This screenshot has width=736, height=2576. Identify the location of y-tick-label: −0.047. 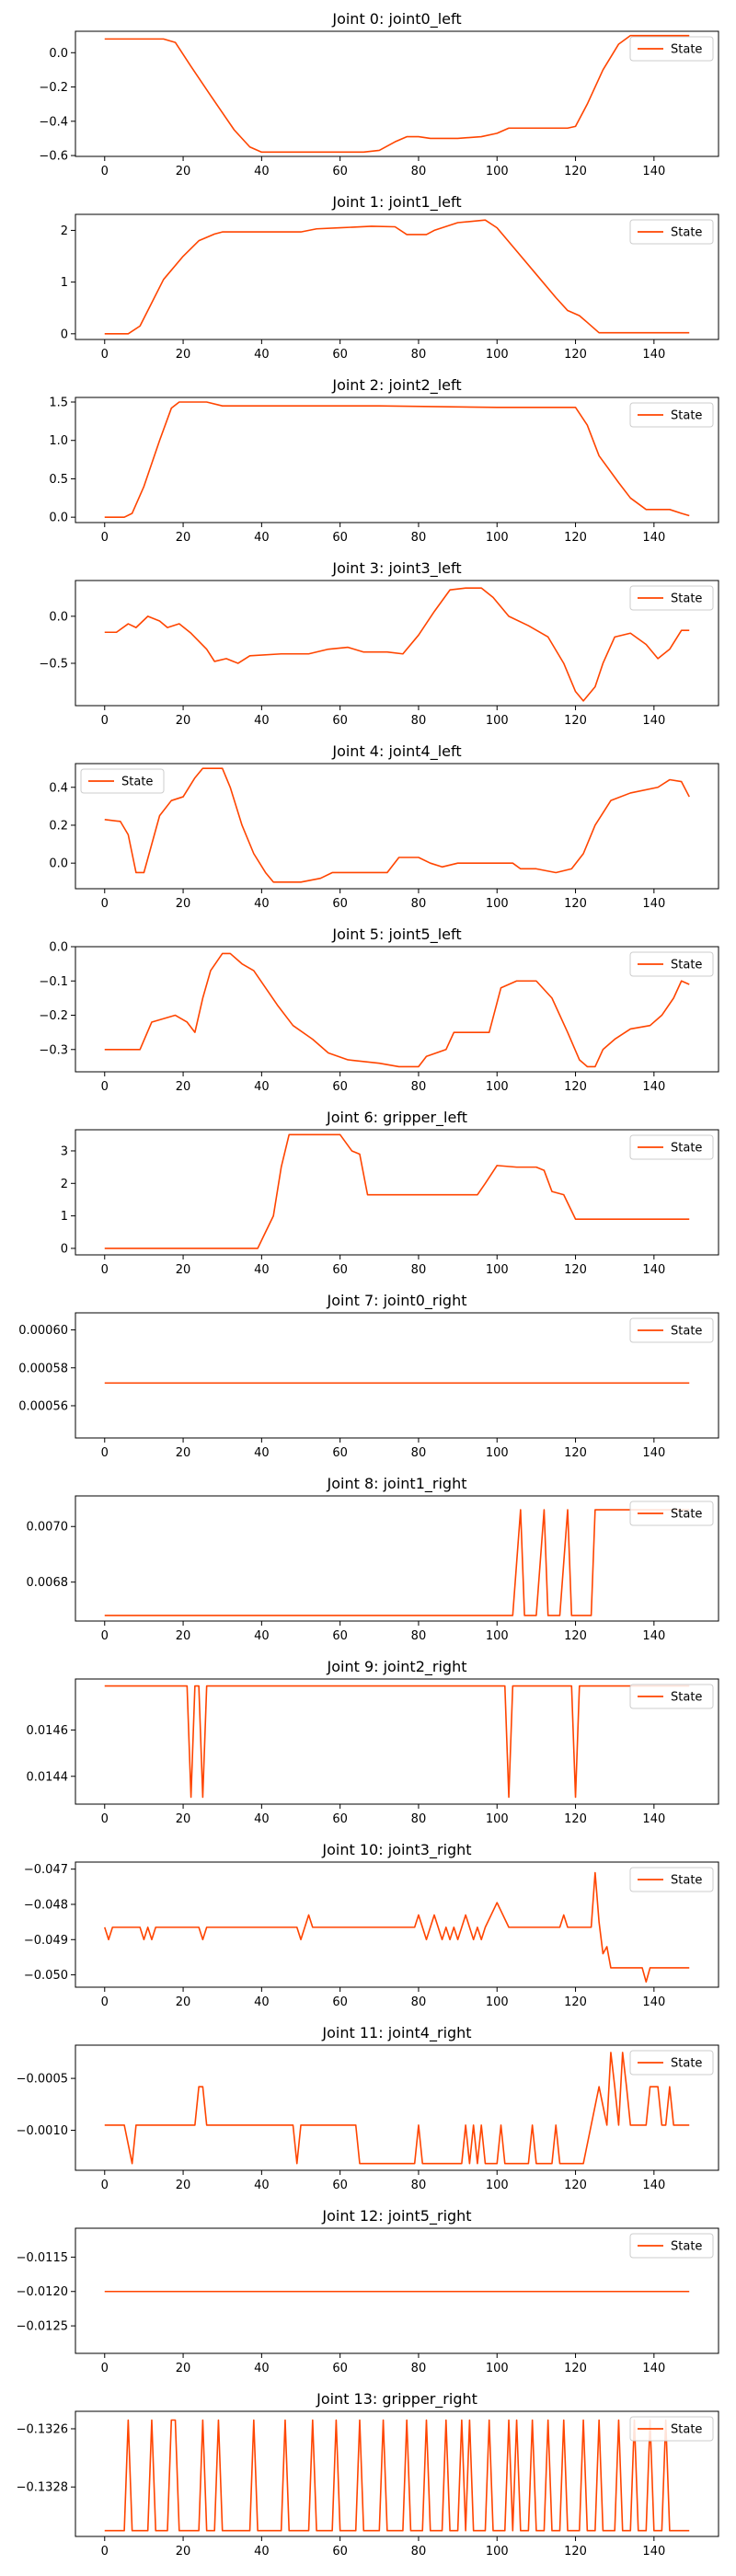
(46, 1870).